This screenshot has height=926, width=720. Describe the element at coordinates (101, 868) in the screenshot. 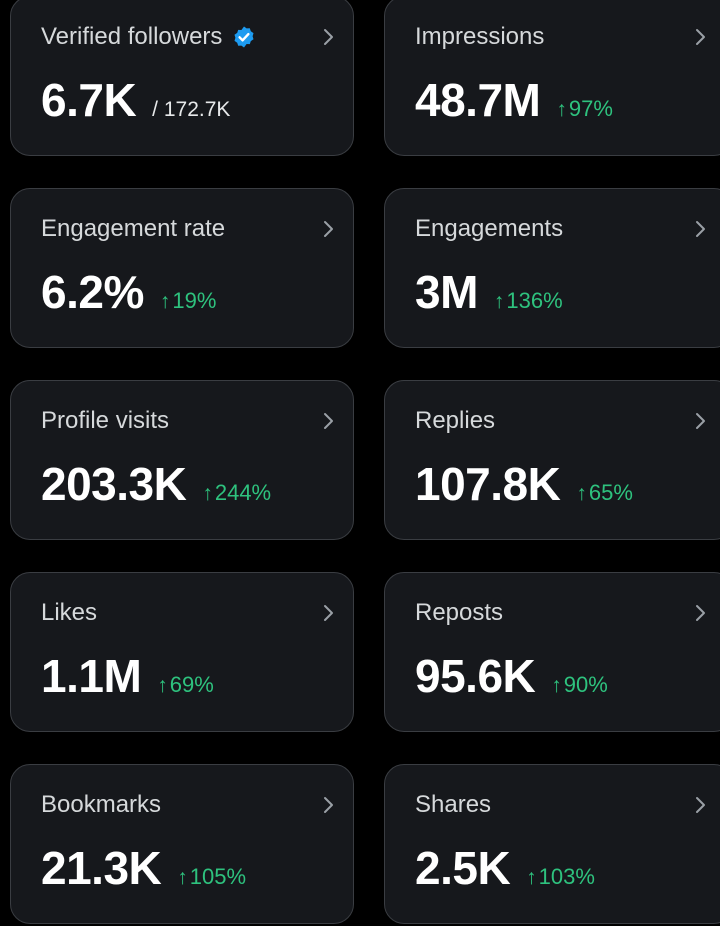

I see `metric-value: 21.3K` at that location.